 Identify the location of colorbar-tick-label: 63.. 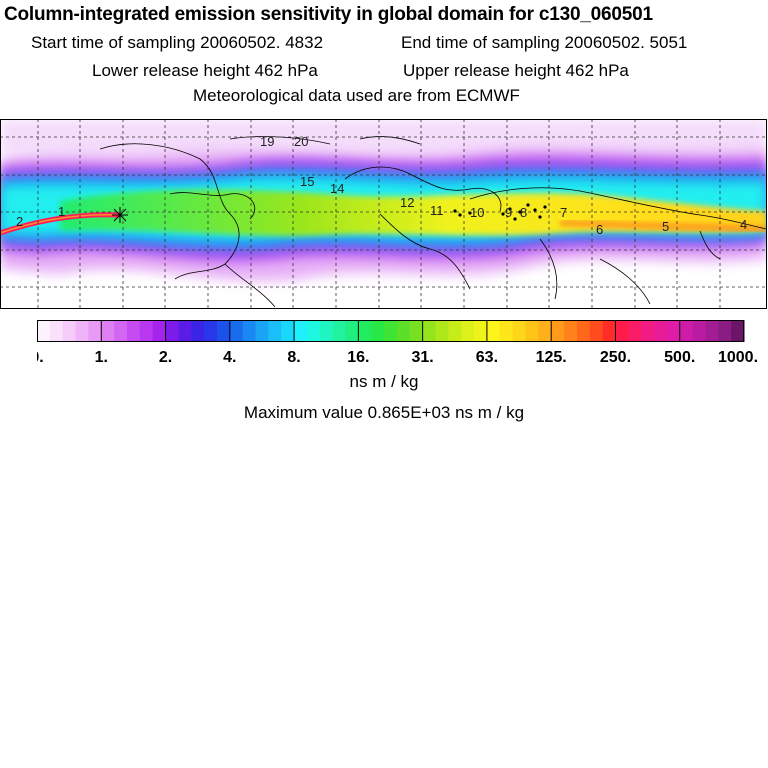
(487, 357).